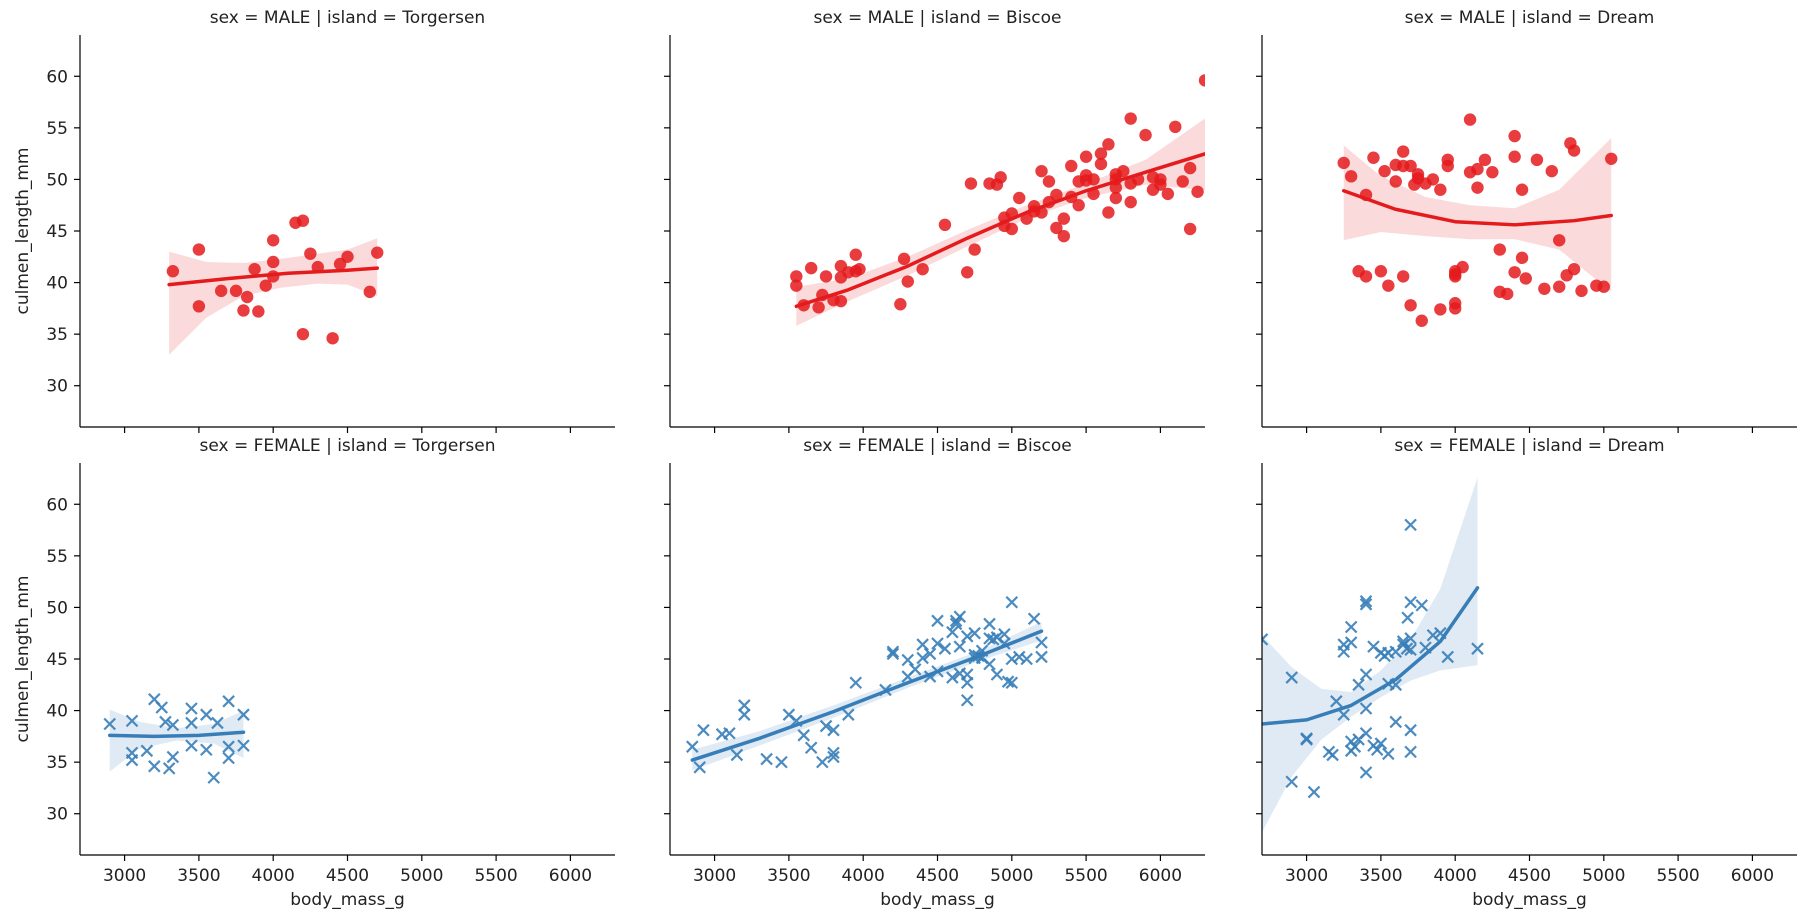 The width and height of the screenshot is (1808, 923). I want to click on panel-male-biscoe: sex = MALE | island = Biscoe, so click(934, 220).